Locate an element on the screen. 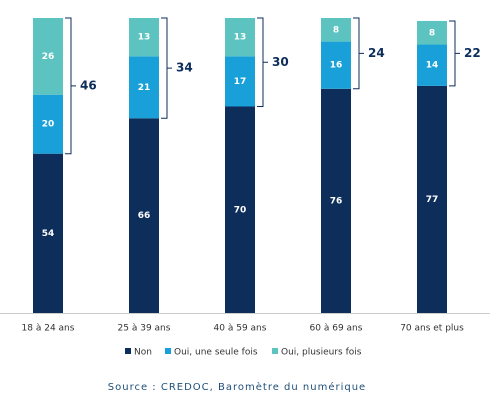 Image resolution: width=498 pixels, height=419 pixels. x-tick-label: 25 à 39 ans is located at coordinates (144, 329).